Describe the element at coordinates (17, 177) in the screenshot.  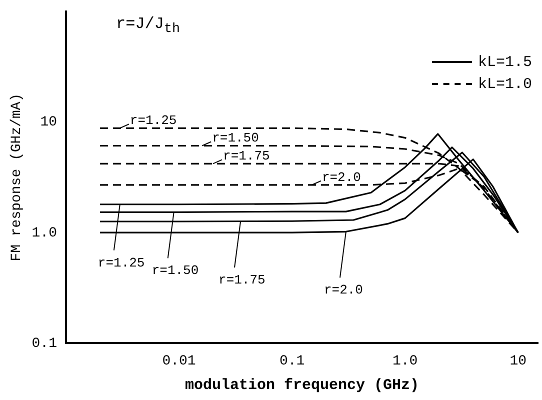
I see `y-axis-title: FM response (GHz/mA)` at that location.